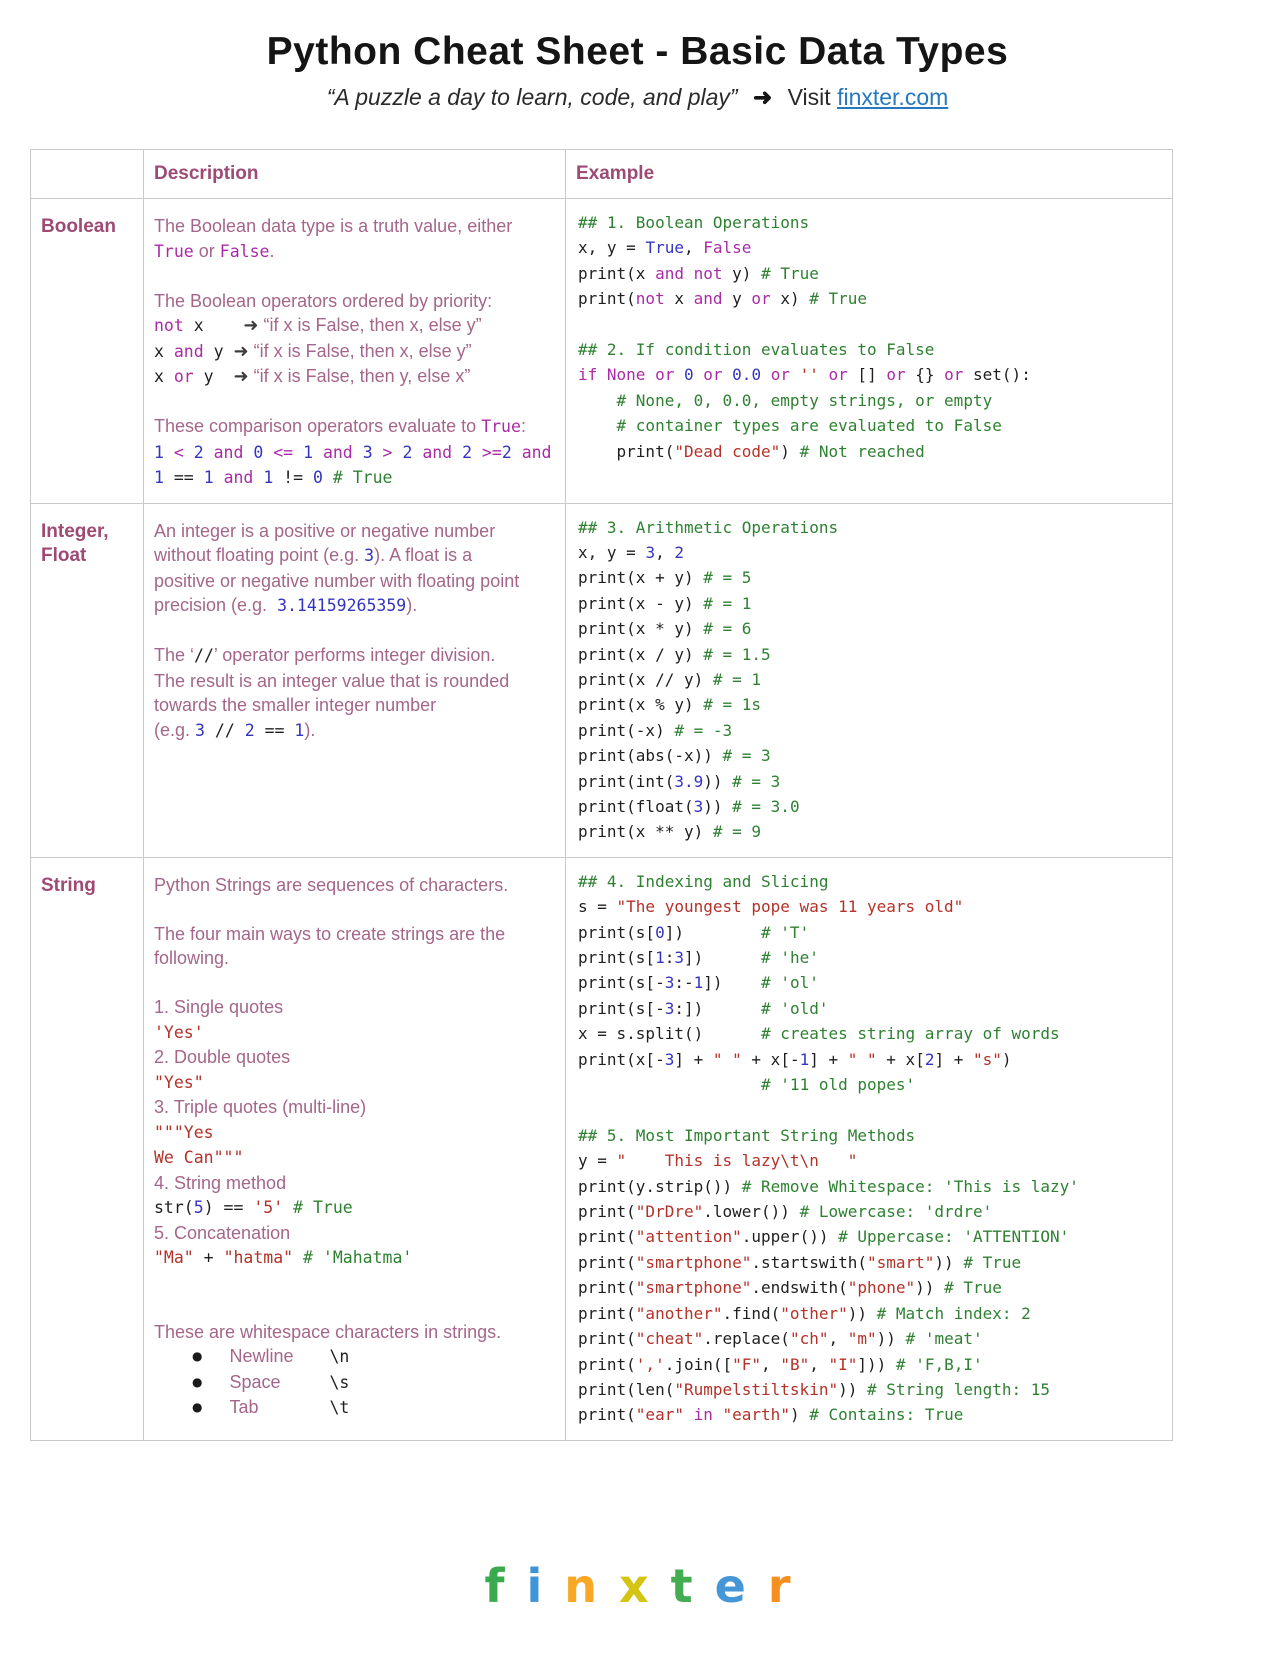 The height and width of the screenshot is (1680, 1275). What do you see at coordinates (809, 97) in the screenshot?
I see `visit-text: Visit` at bounding box center [809, 97].